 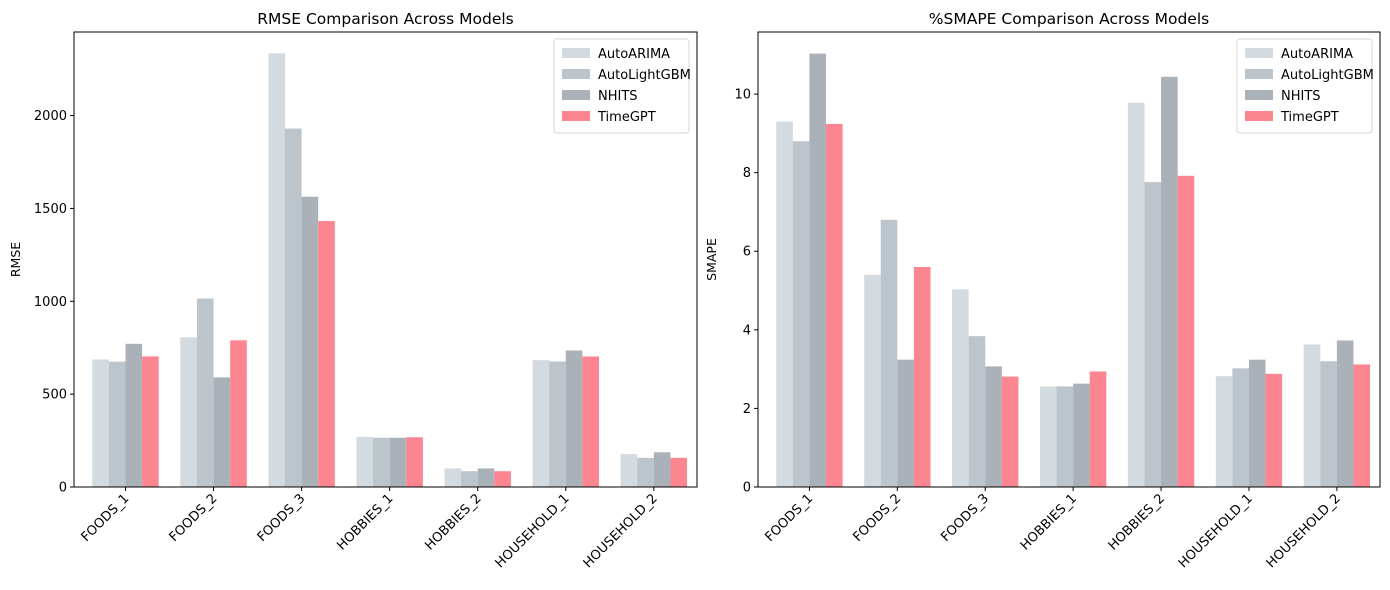 What do you see at coordinates (50, 116) in the screenshot?
I see `y-tick-label: 2000` at bounding box center [50, 116].